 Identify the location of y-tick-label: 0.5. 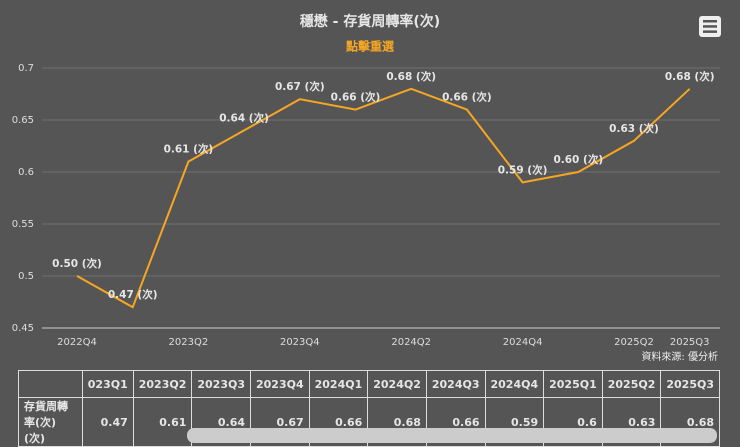
(26, 276).